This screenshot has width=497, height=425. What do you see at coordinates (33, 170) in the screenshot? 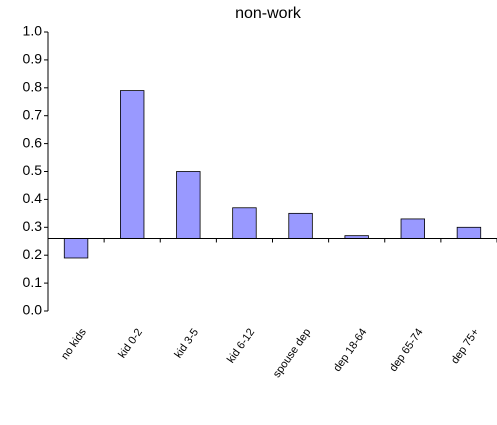
I see `y-tick-label: 0.5` at bounding box center [33, 170].